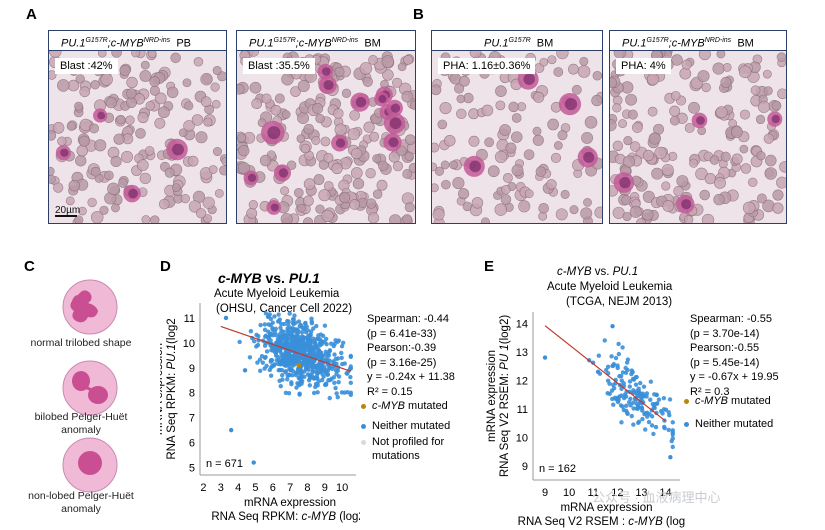 The image size is (825, 530). I want to click on stat-line: (p = 5.45e-14), so click(725, 362).